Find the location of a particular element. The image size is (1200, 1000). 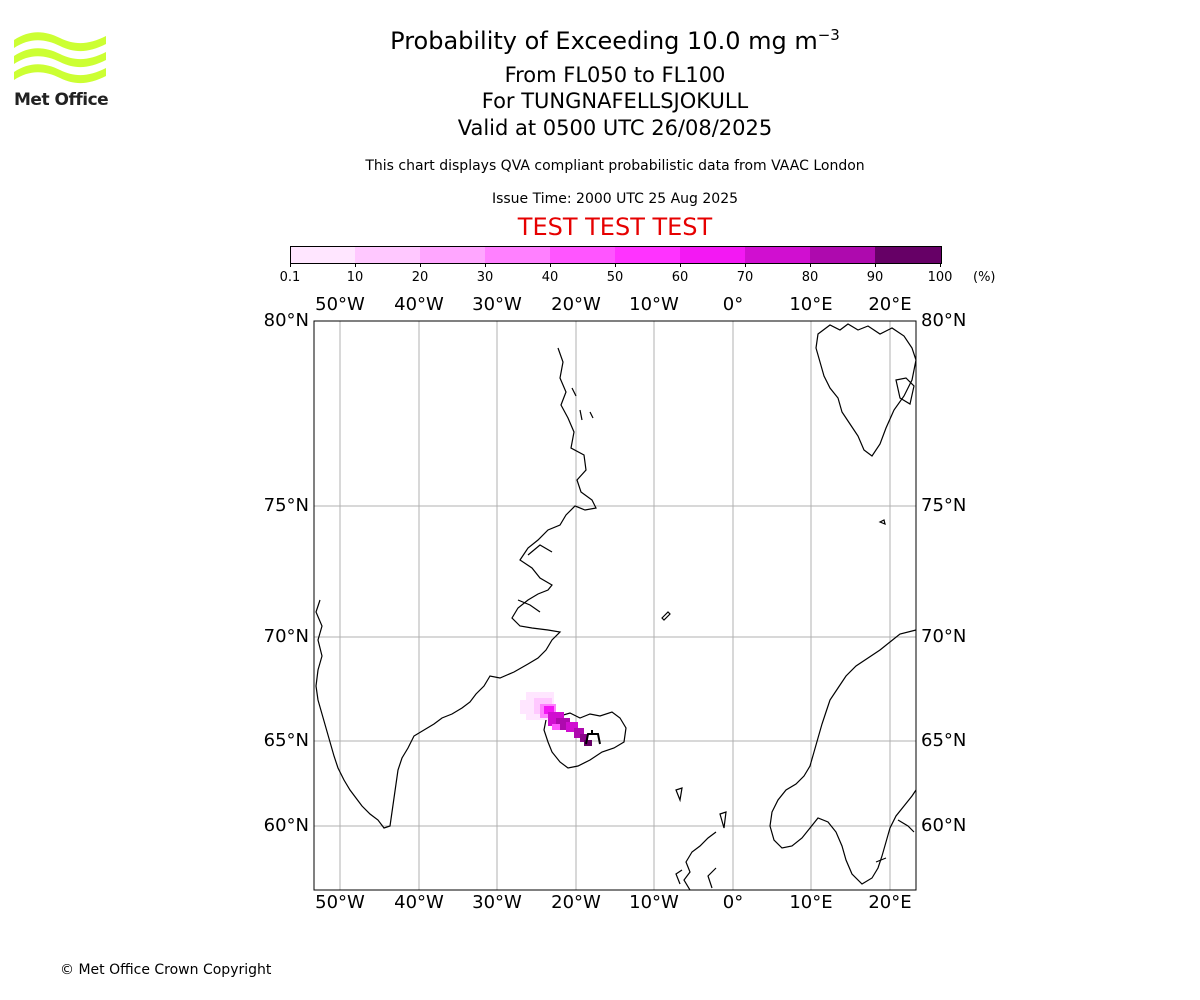

colorbar-frame is located at coordinates (616, 255).